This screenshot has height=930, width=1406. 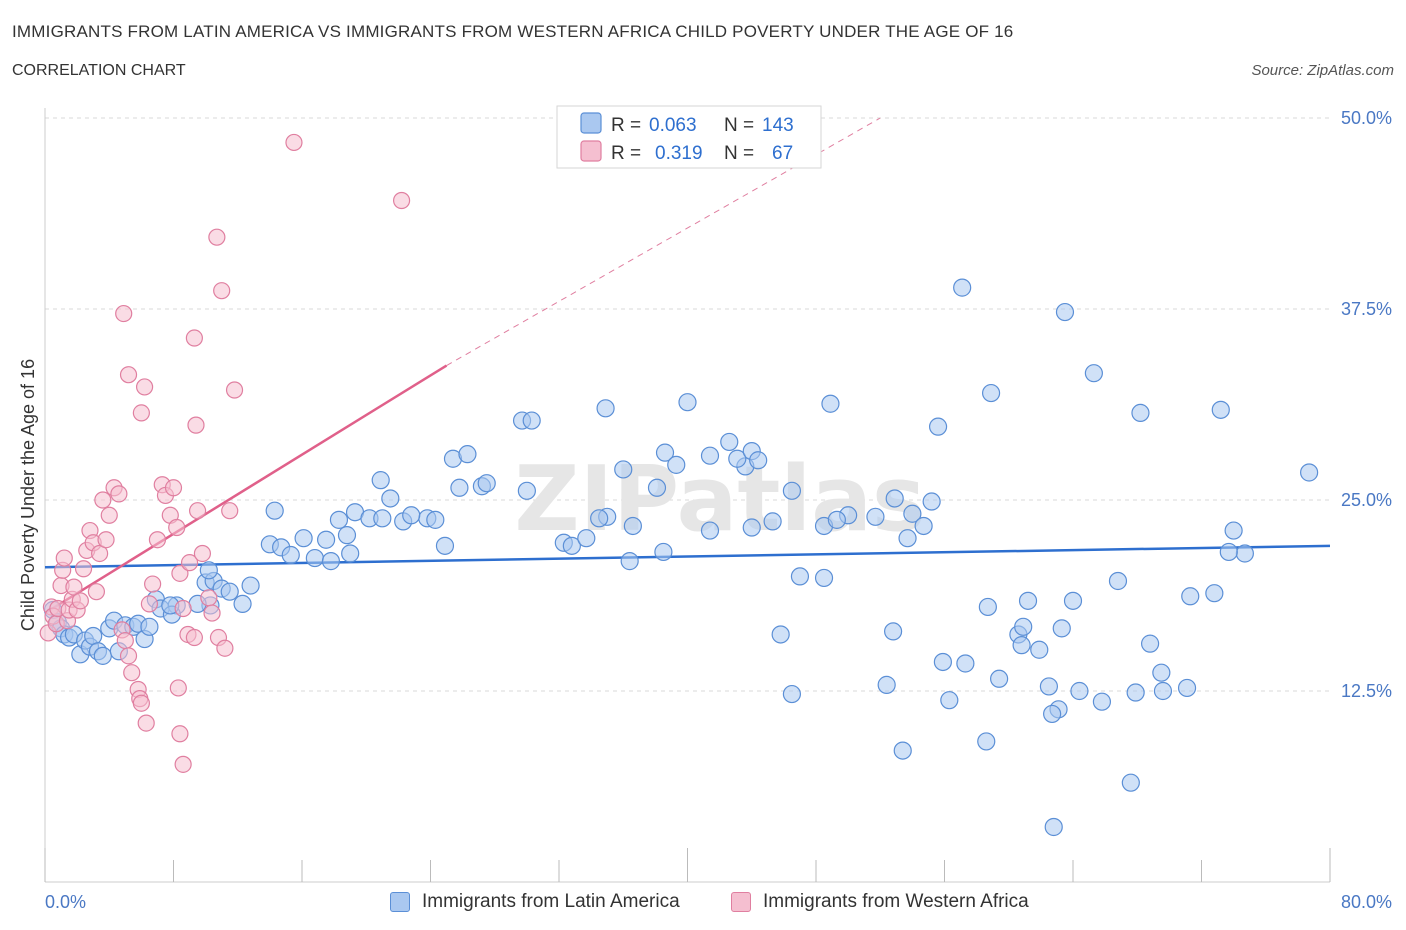 What do you see at coordinates (673, 125) in the screenshot?
I see `legend-r-value-blue: 0.063` at bounding box center [673, 125].